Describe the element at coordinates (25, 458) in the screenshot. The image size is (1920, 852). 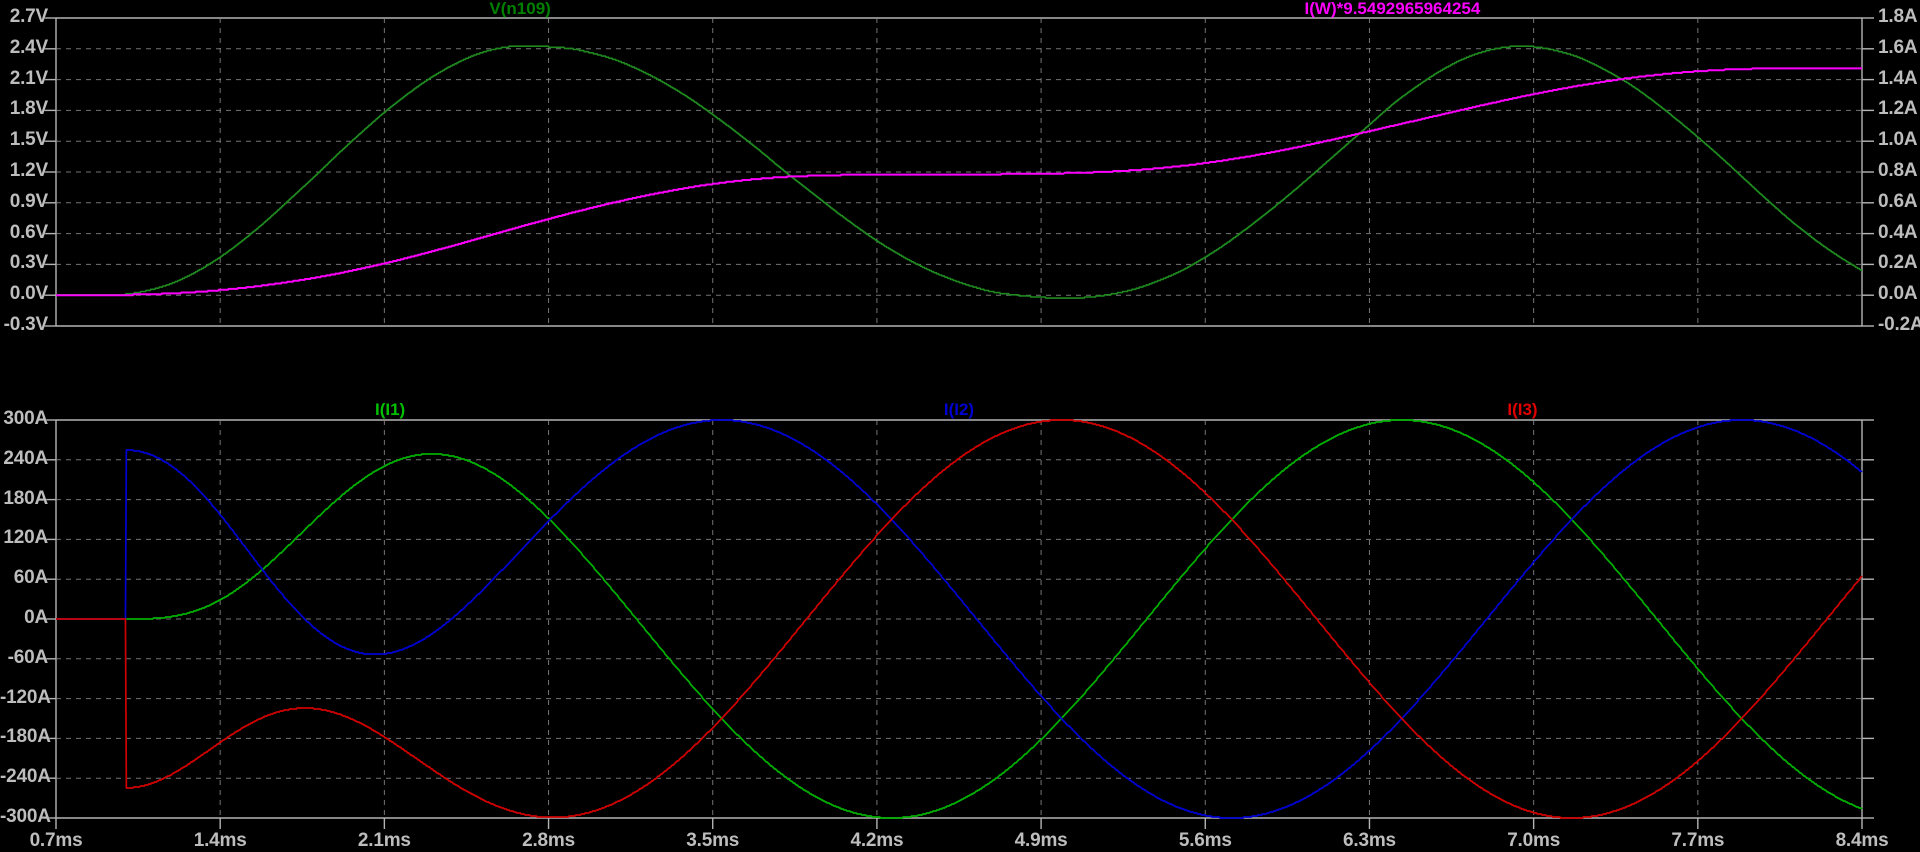
I see `lower-ytick-1: 240A` at that location.